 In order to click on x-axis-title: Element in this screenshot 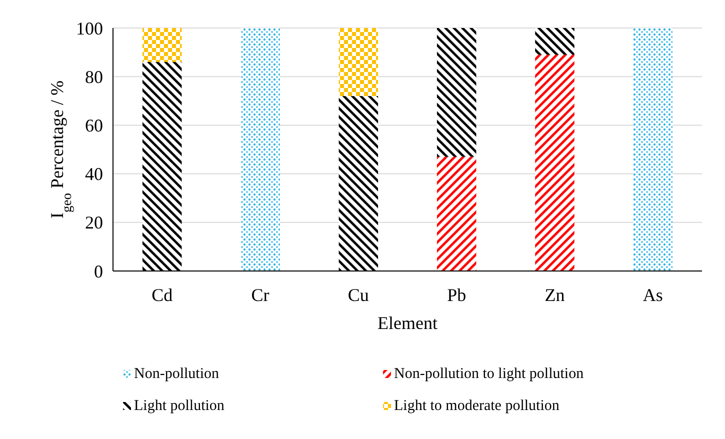, I will do `click(408, 323)`.